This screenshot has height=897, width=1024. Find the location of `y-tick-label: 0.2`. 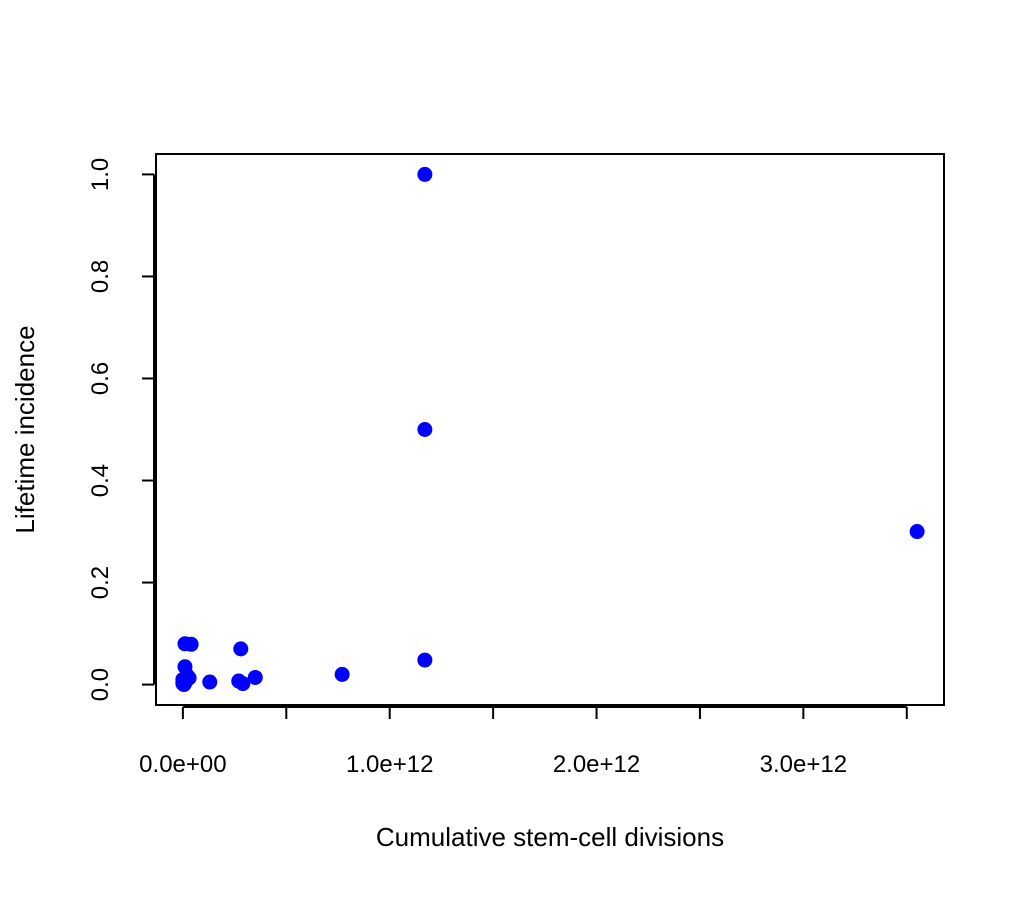

y-tick-label: 0.2 is located at coordinates (100, 582).